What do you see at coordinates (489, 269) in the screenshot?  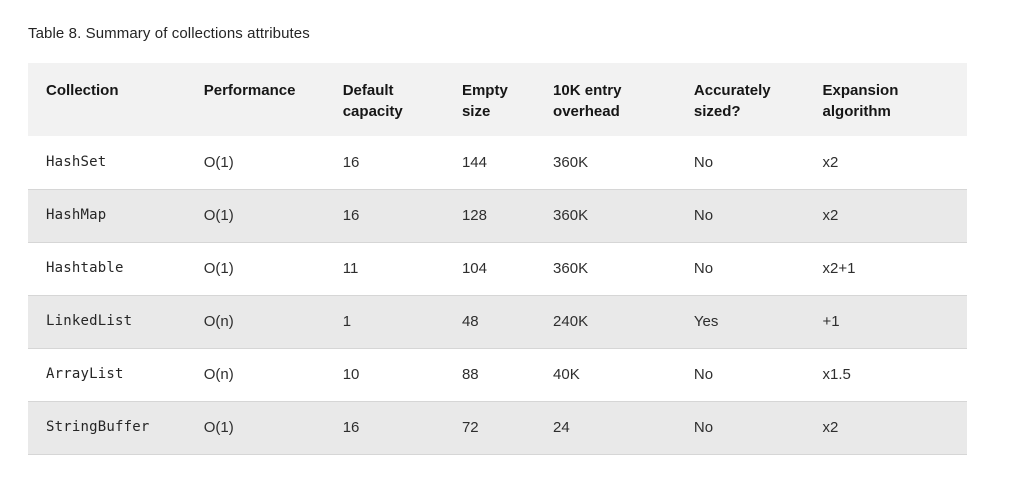 I see `table-cell: 104` at bounding box center [489, 269].